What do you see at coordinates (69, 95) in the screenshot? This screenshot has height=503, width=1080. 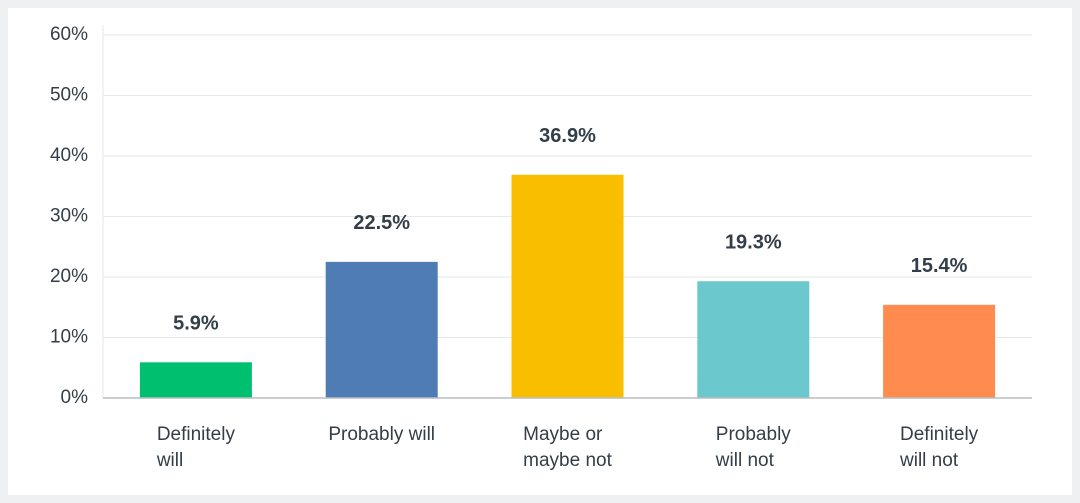 I see `y-tick-label: 50%` at bounding box center [69, 95].